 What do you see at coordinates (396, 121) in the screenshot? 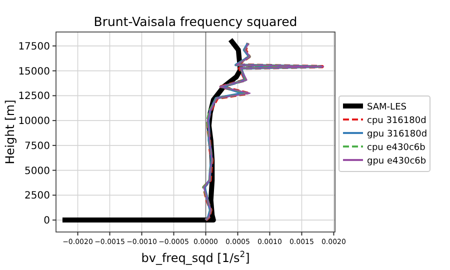
I see `legend-label: cpu 316180d` at bounding box center [396, 121].